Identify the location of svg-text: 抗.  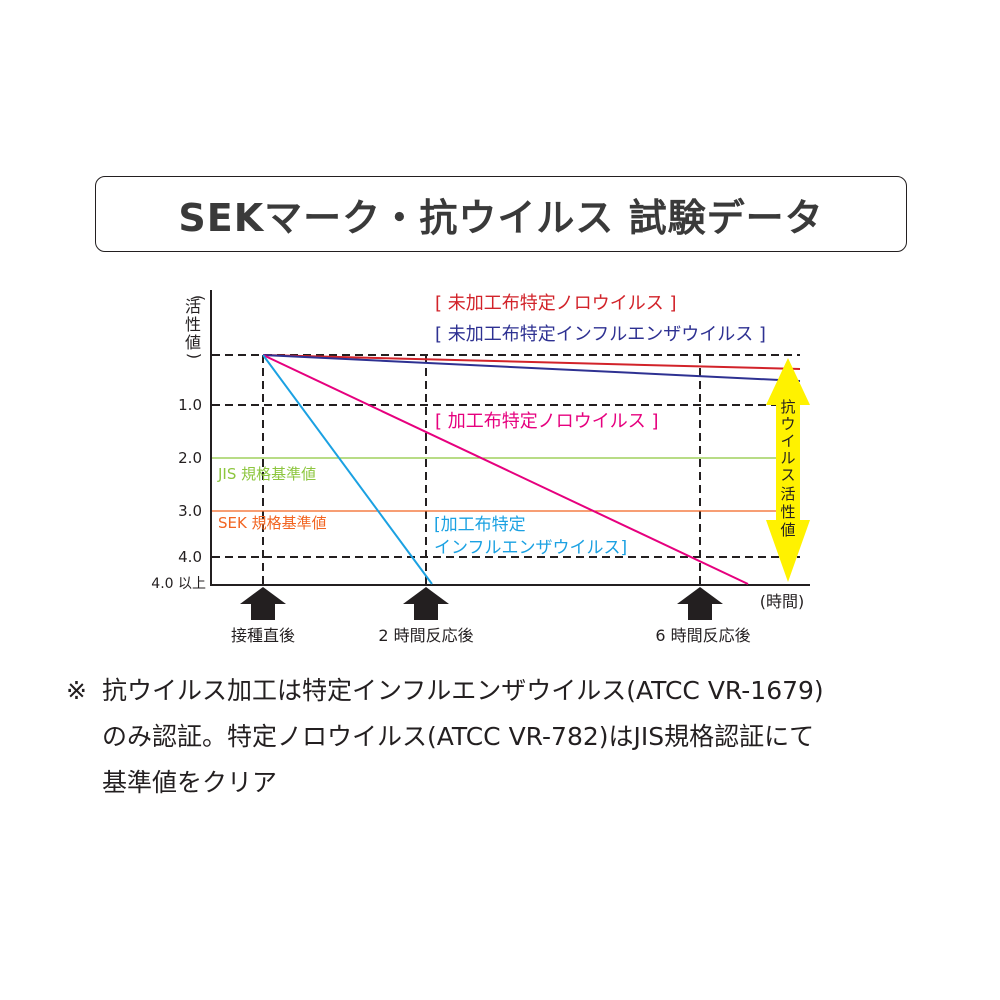
(787, 407).